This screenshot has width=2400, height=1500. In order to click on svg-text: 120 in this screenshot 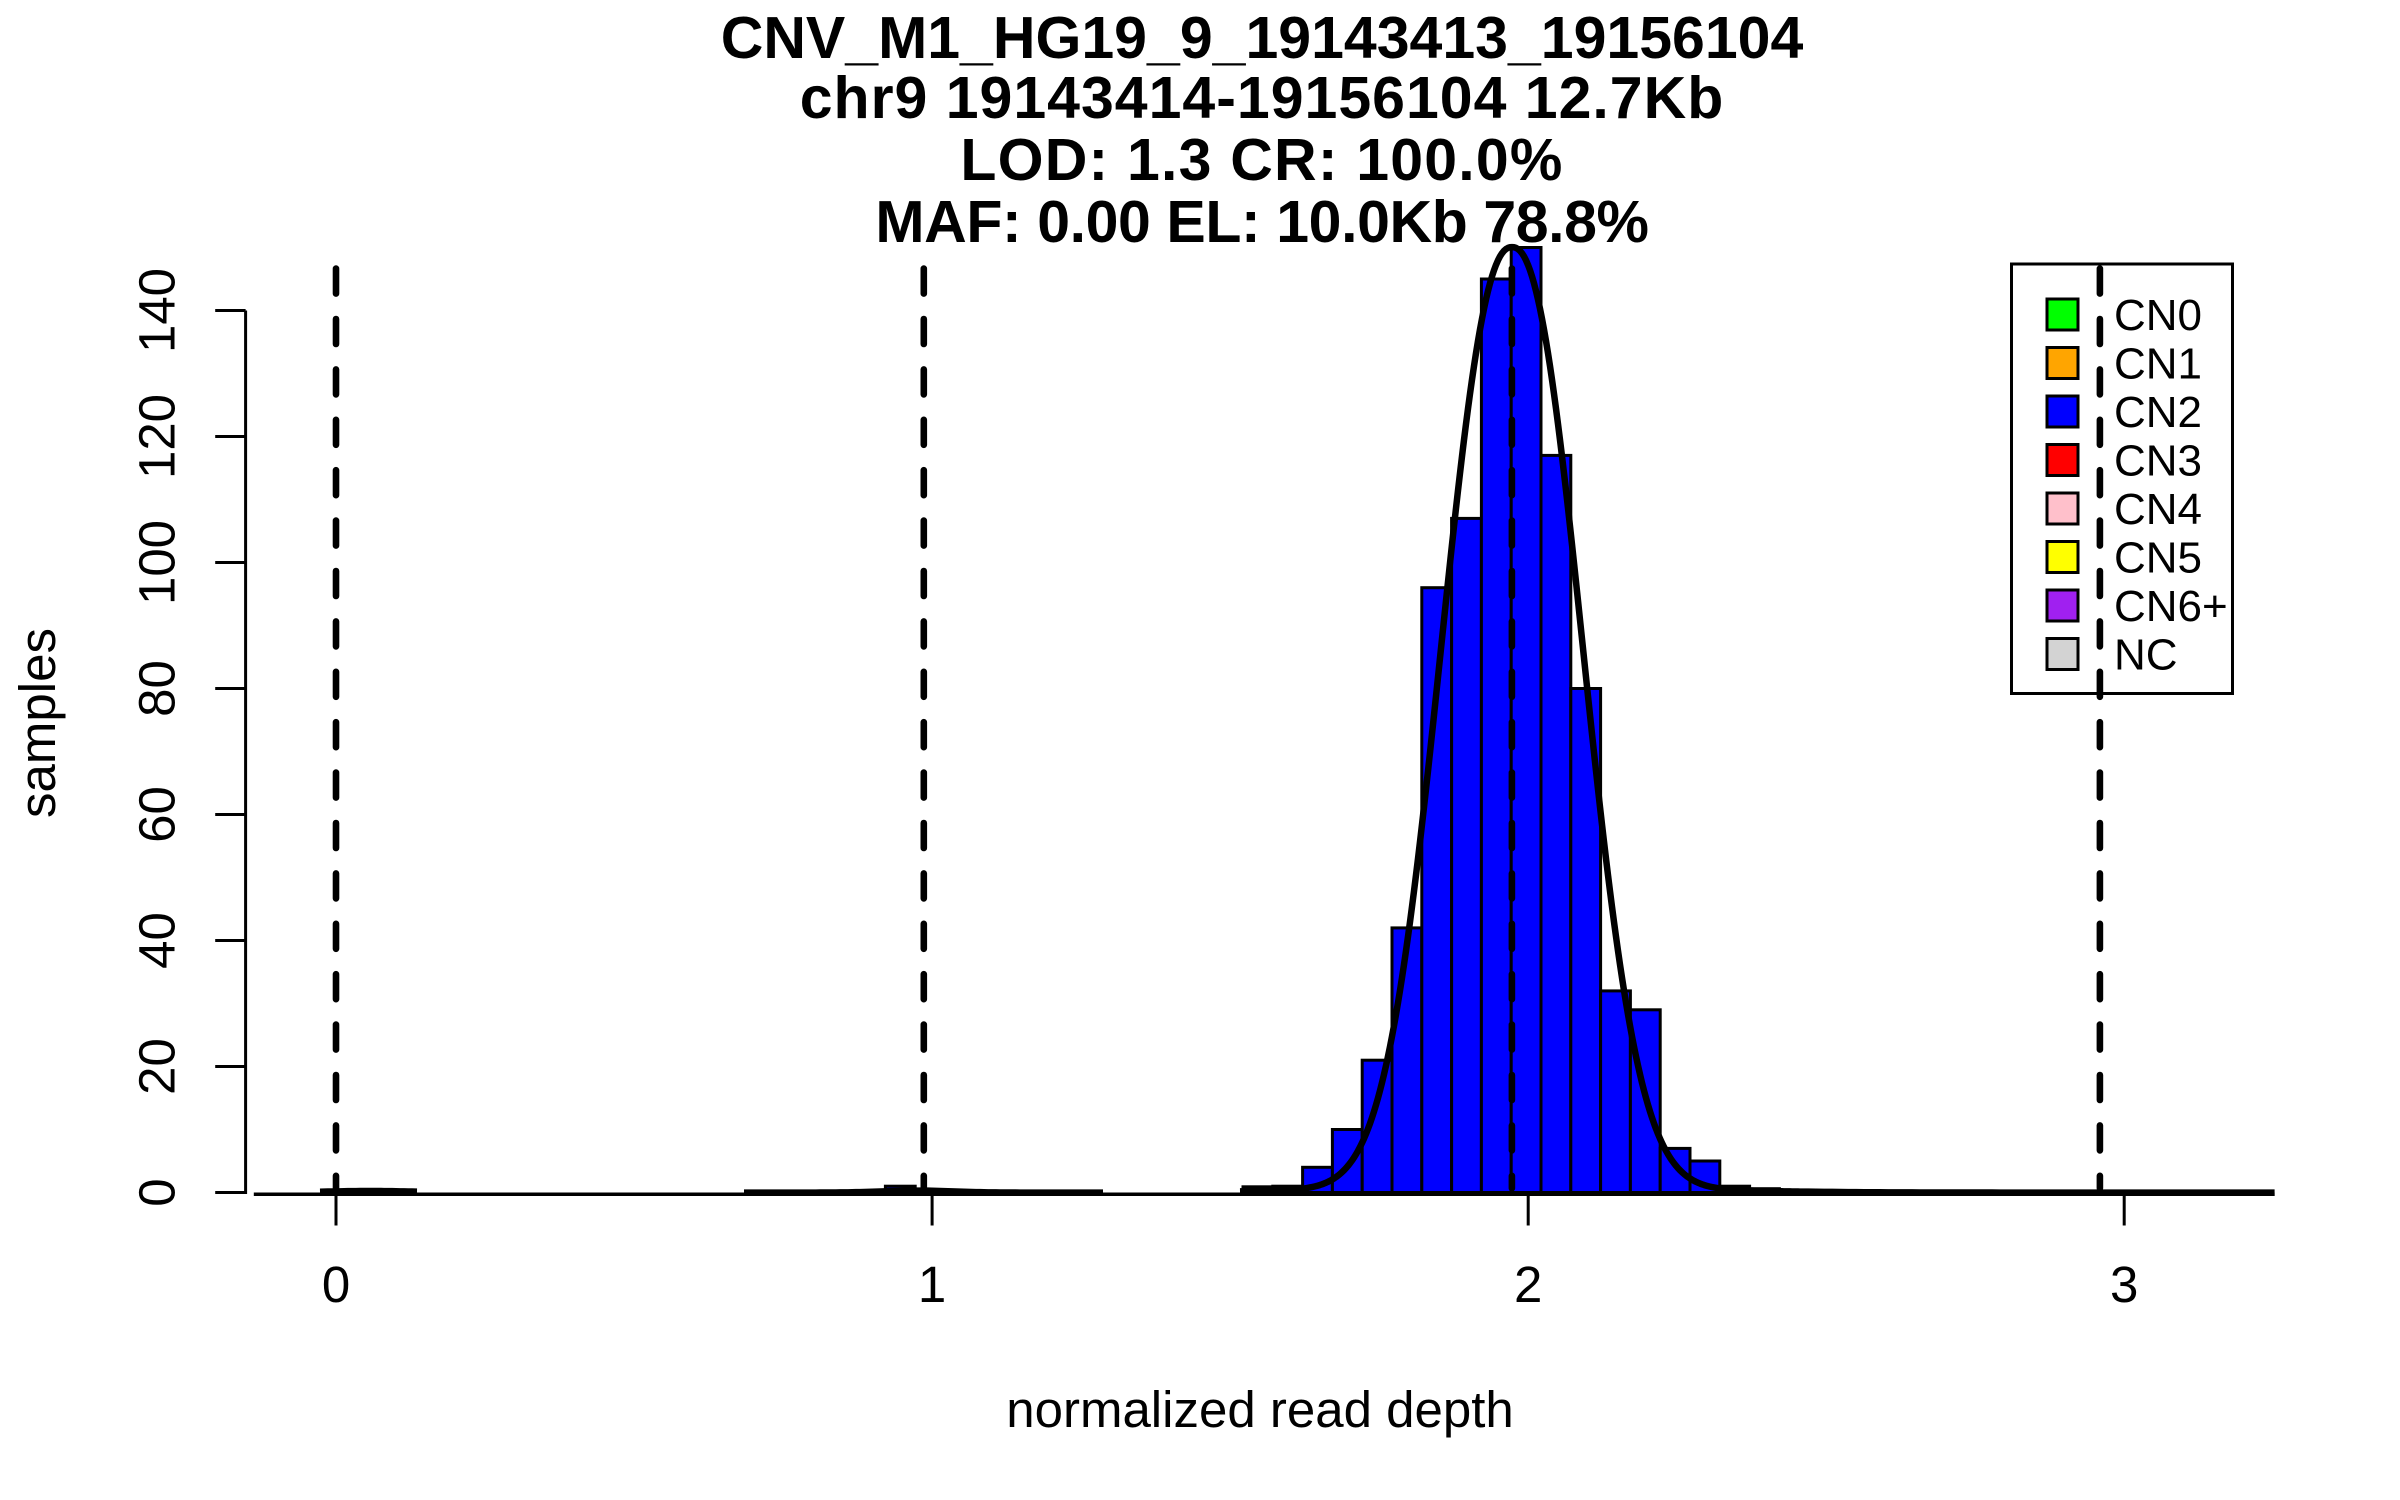, I will do `click(157, 436)`.